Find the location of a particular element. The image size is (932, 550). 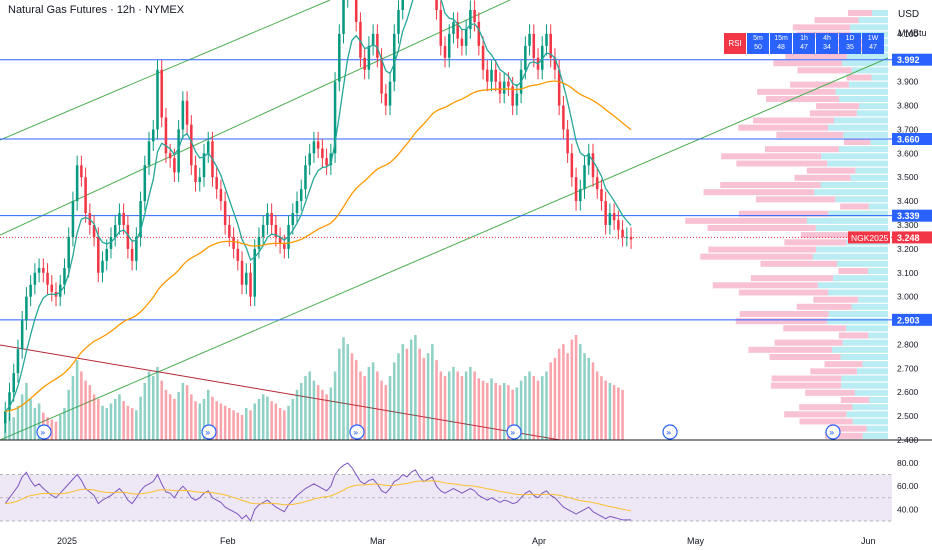

price-tick-label: 3.200 is located at coordinates (908, 249).